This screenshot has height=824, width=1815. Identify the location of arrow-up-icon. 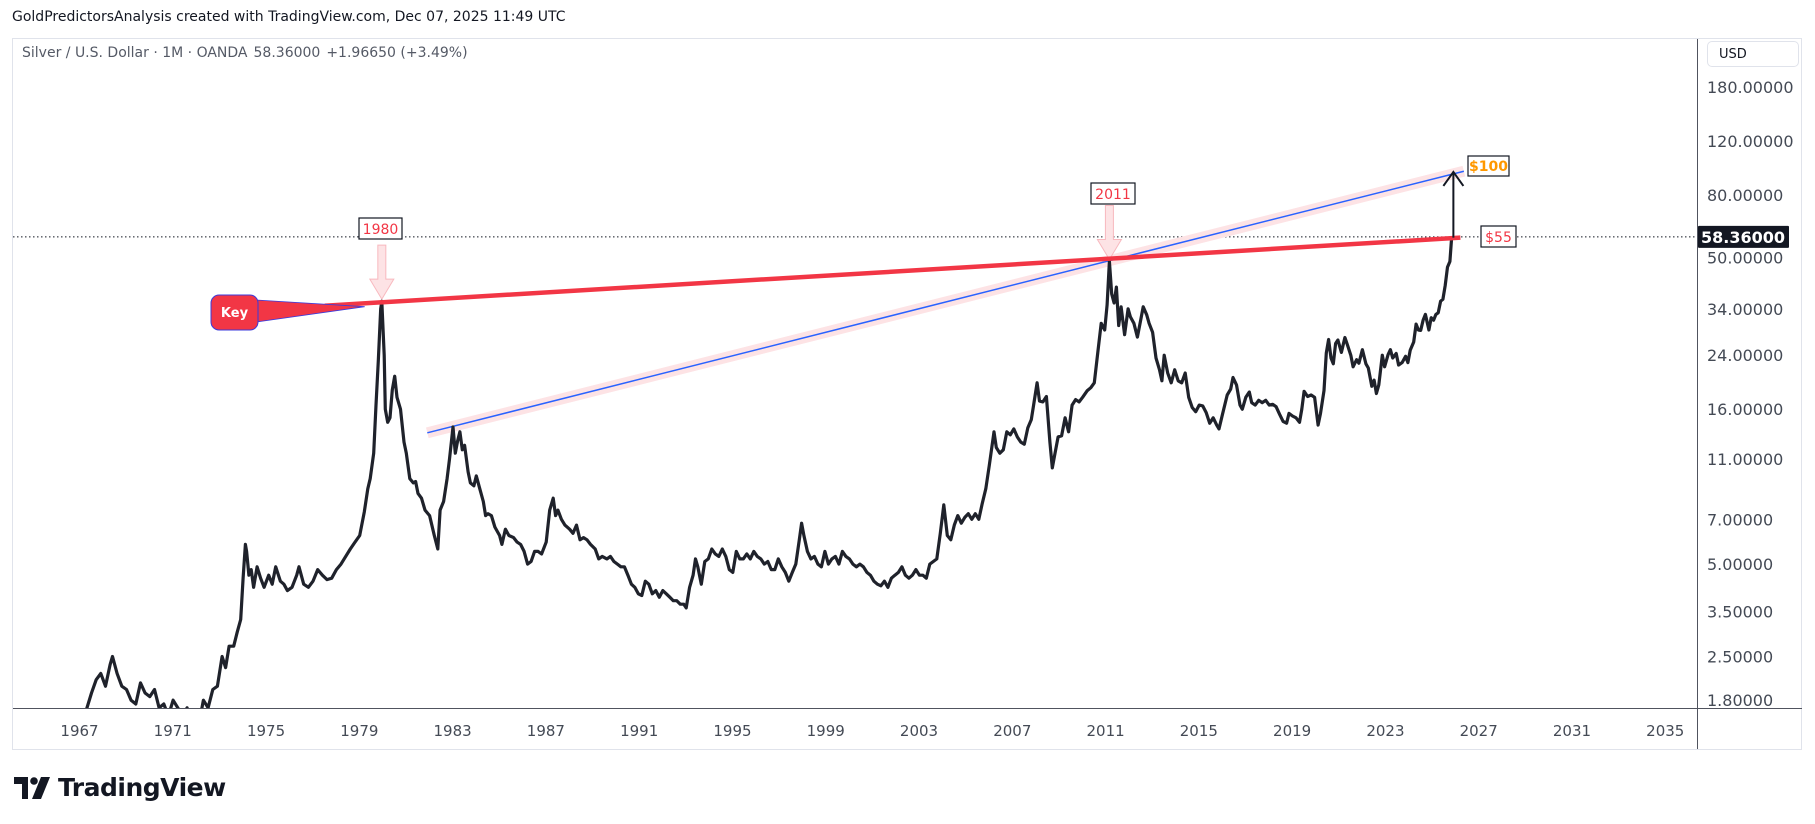
(1453, 178).